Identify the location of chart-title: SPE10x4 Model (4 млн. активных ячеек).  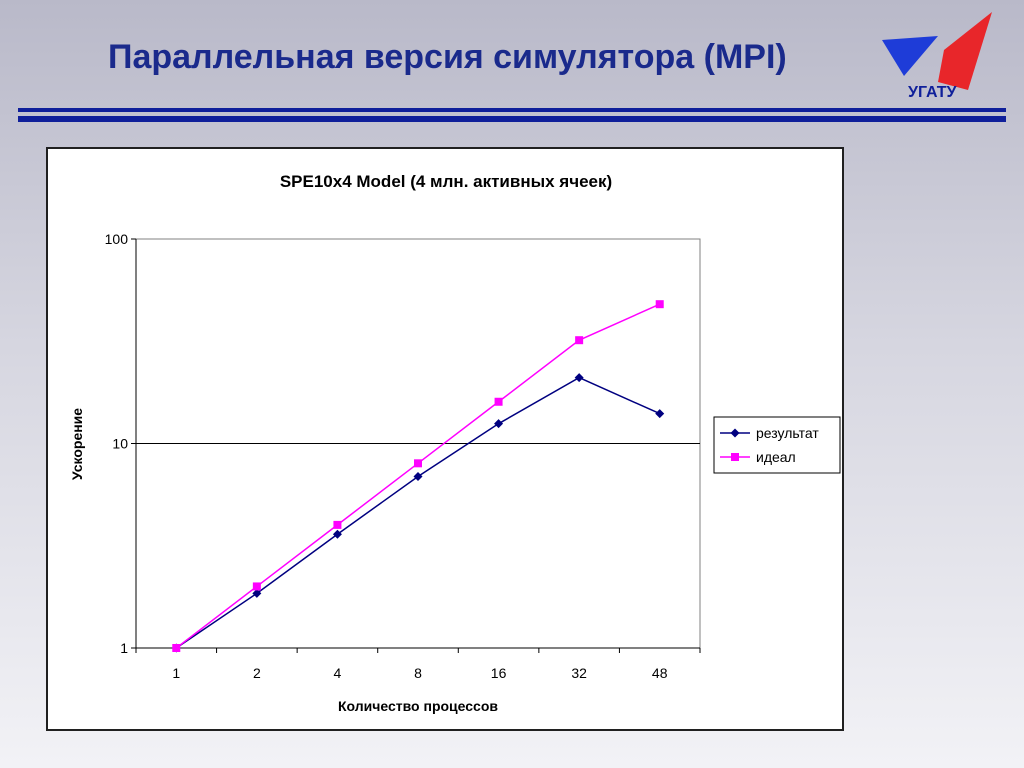
(446, 181).